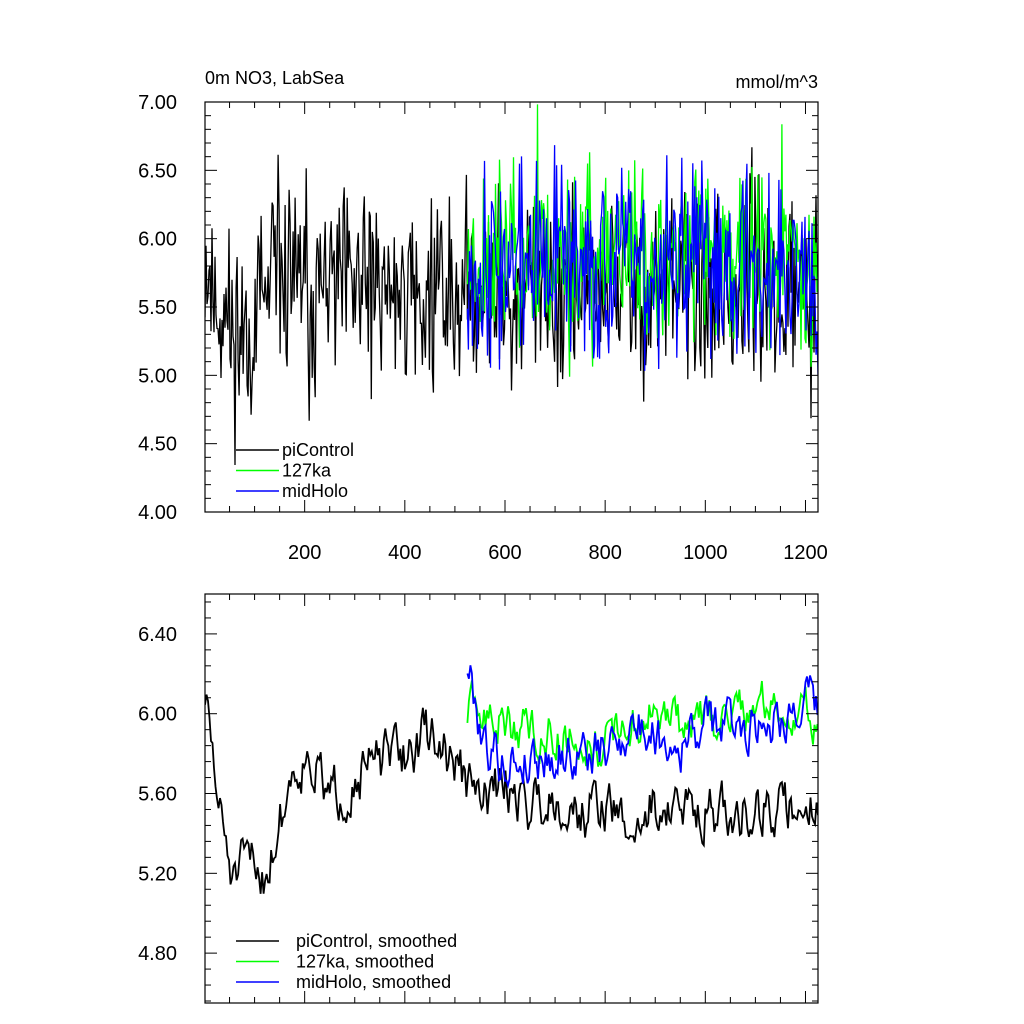 The width and height of the screenshot is (1024, 1024). What do you see at coordinates (365, 962) in the screenshot?
I see `legend-label: 127ka, smoothed` at bounding box center [365, 962].